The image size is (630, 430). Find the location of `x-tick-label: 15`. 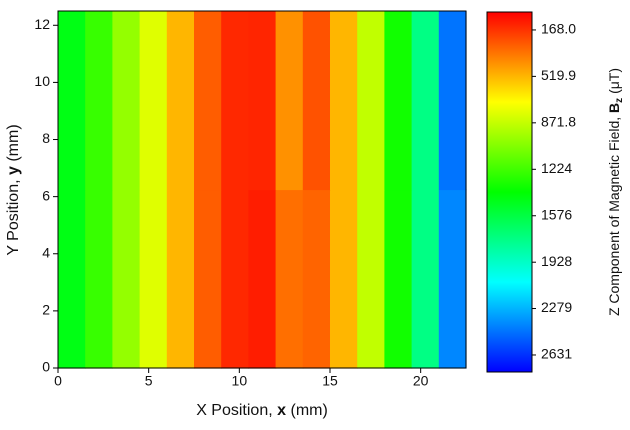

x-tick-label: 15 is located at coordinates (330, 381).